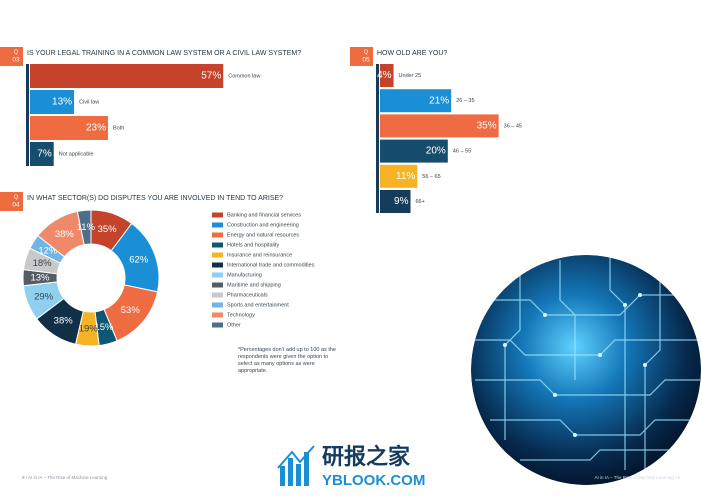 The image size is (702, 496). What do you see at coordinates (16, 205) in the screenshot?
I see `question-number: 04` at bounding box center [16, 205].